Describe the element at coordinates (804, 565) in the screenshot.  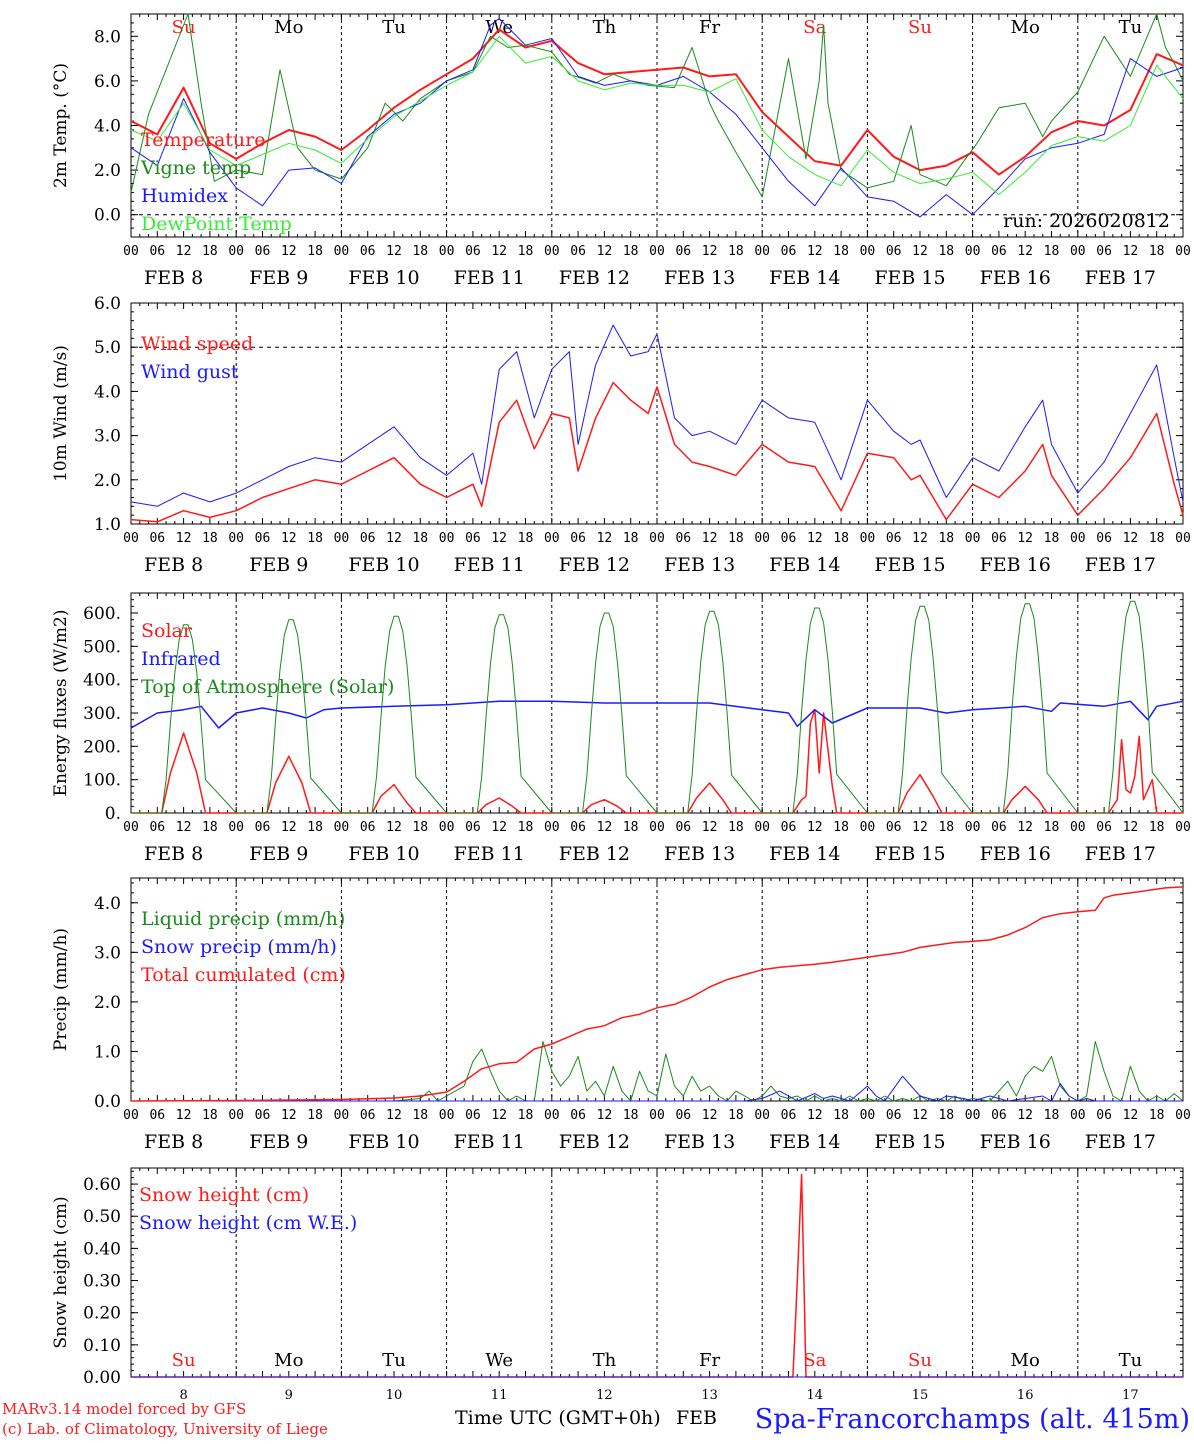
I see `x-date-label: FEB 14` at that location.